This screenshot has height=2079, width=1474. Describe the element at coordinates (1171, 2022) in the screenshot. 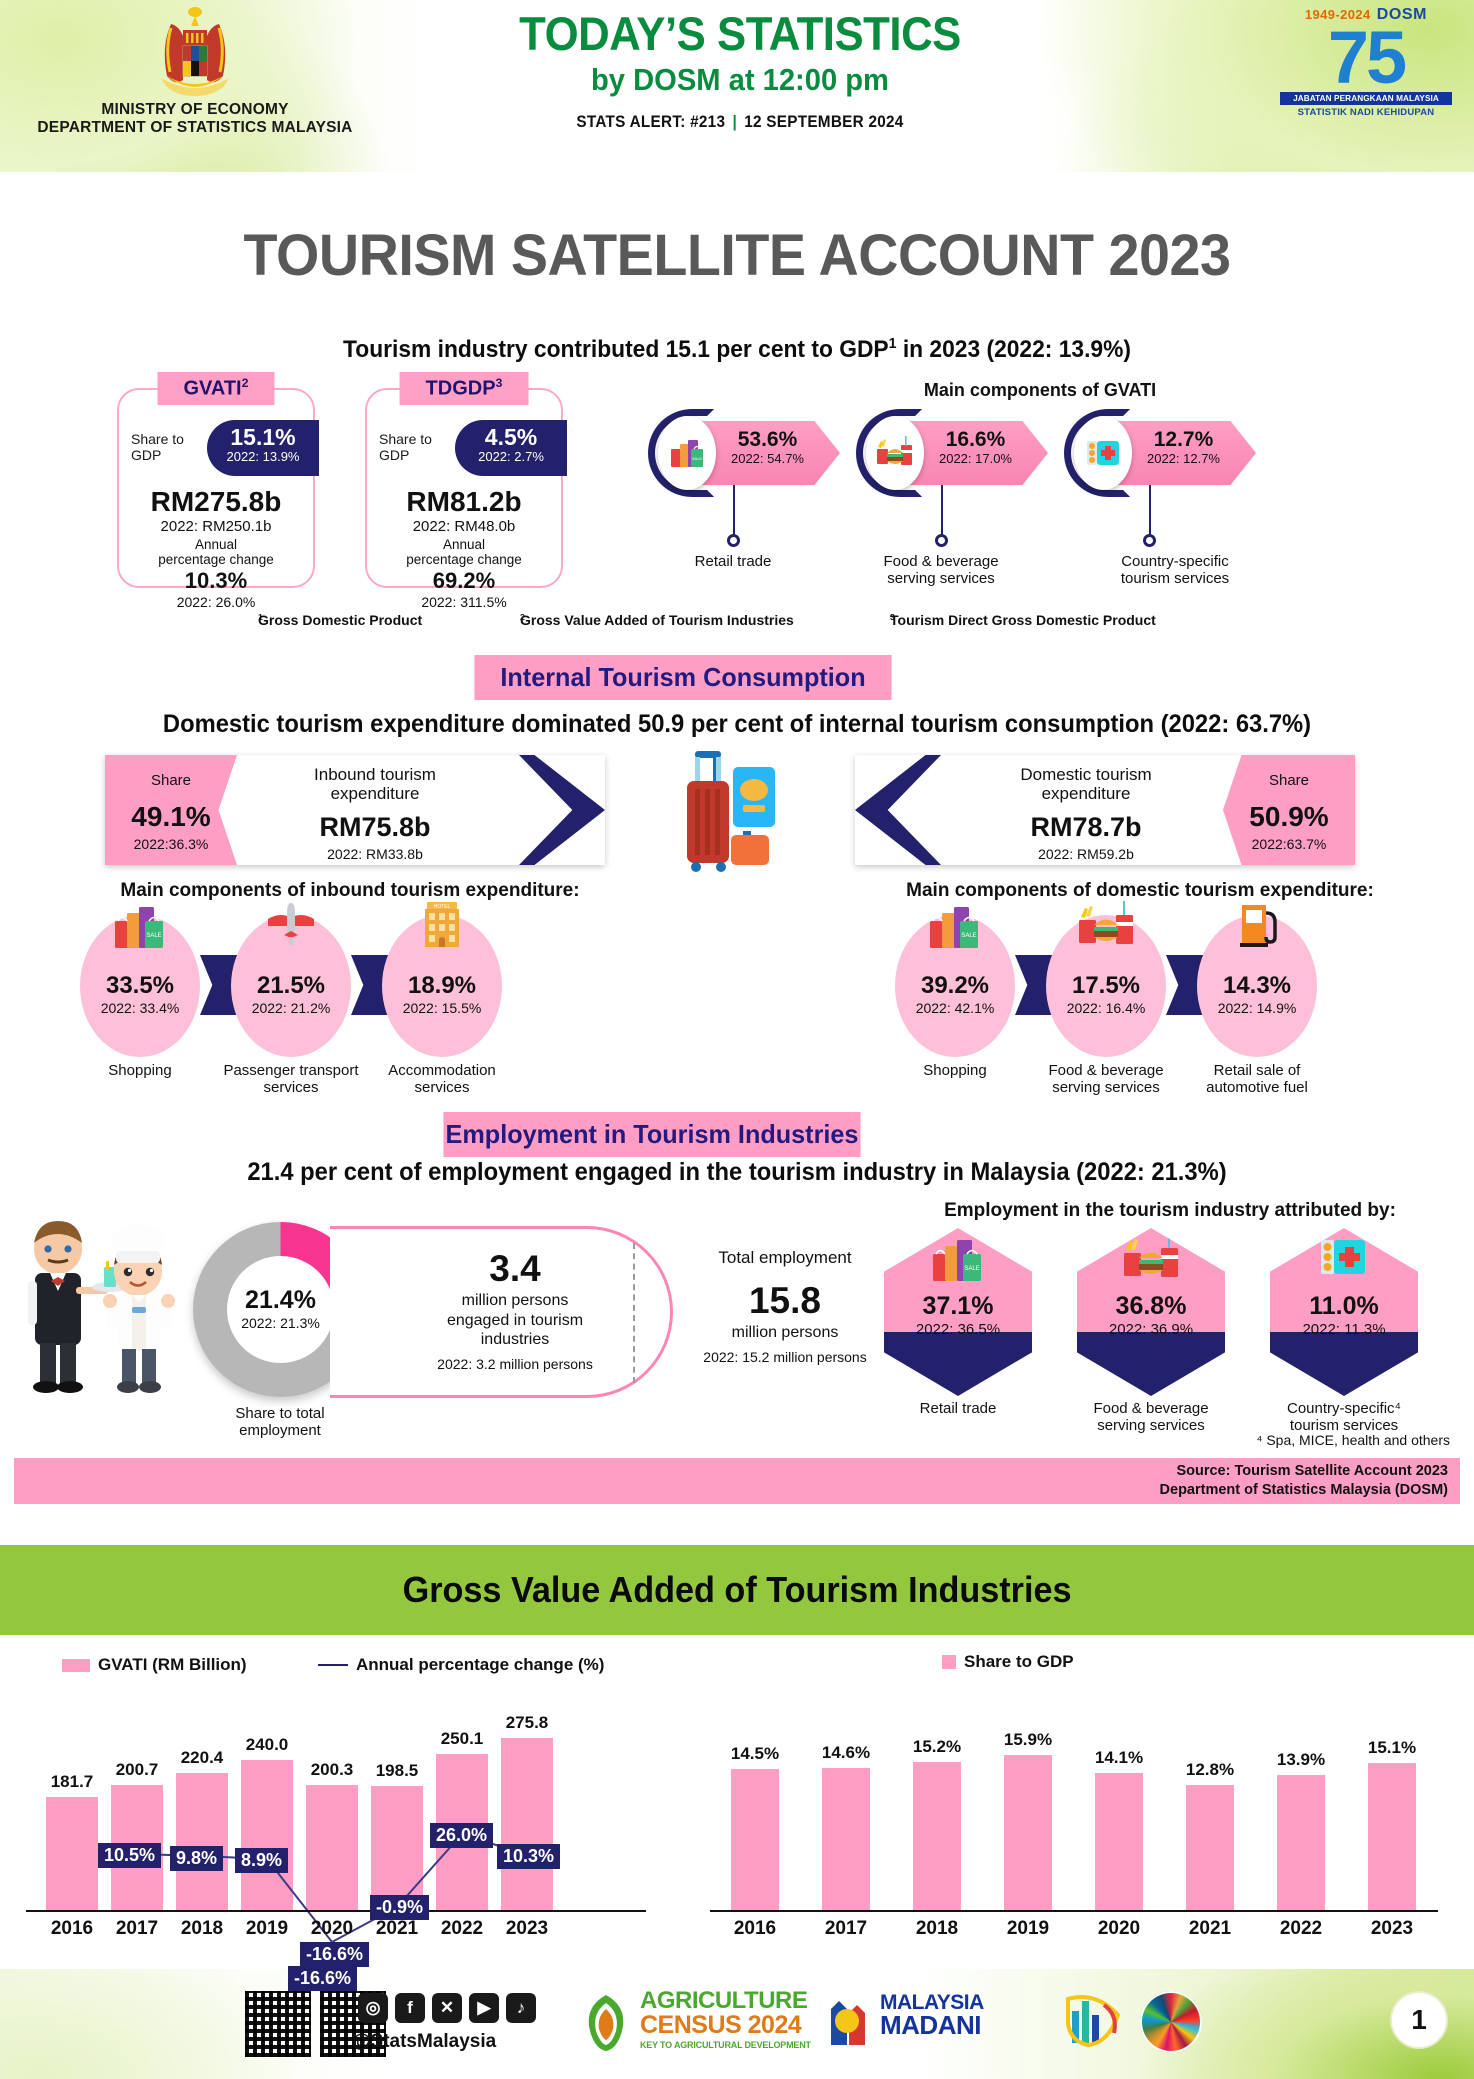

I see `sdg-wheel-icon` at that location.